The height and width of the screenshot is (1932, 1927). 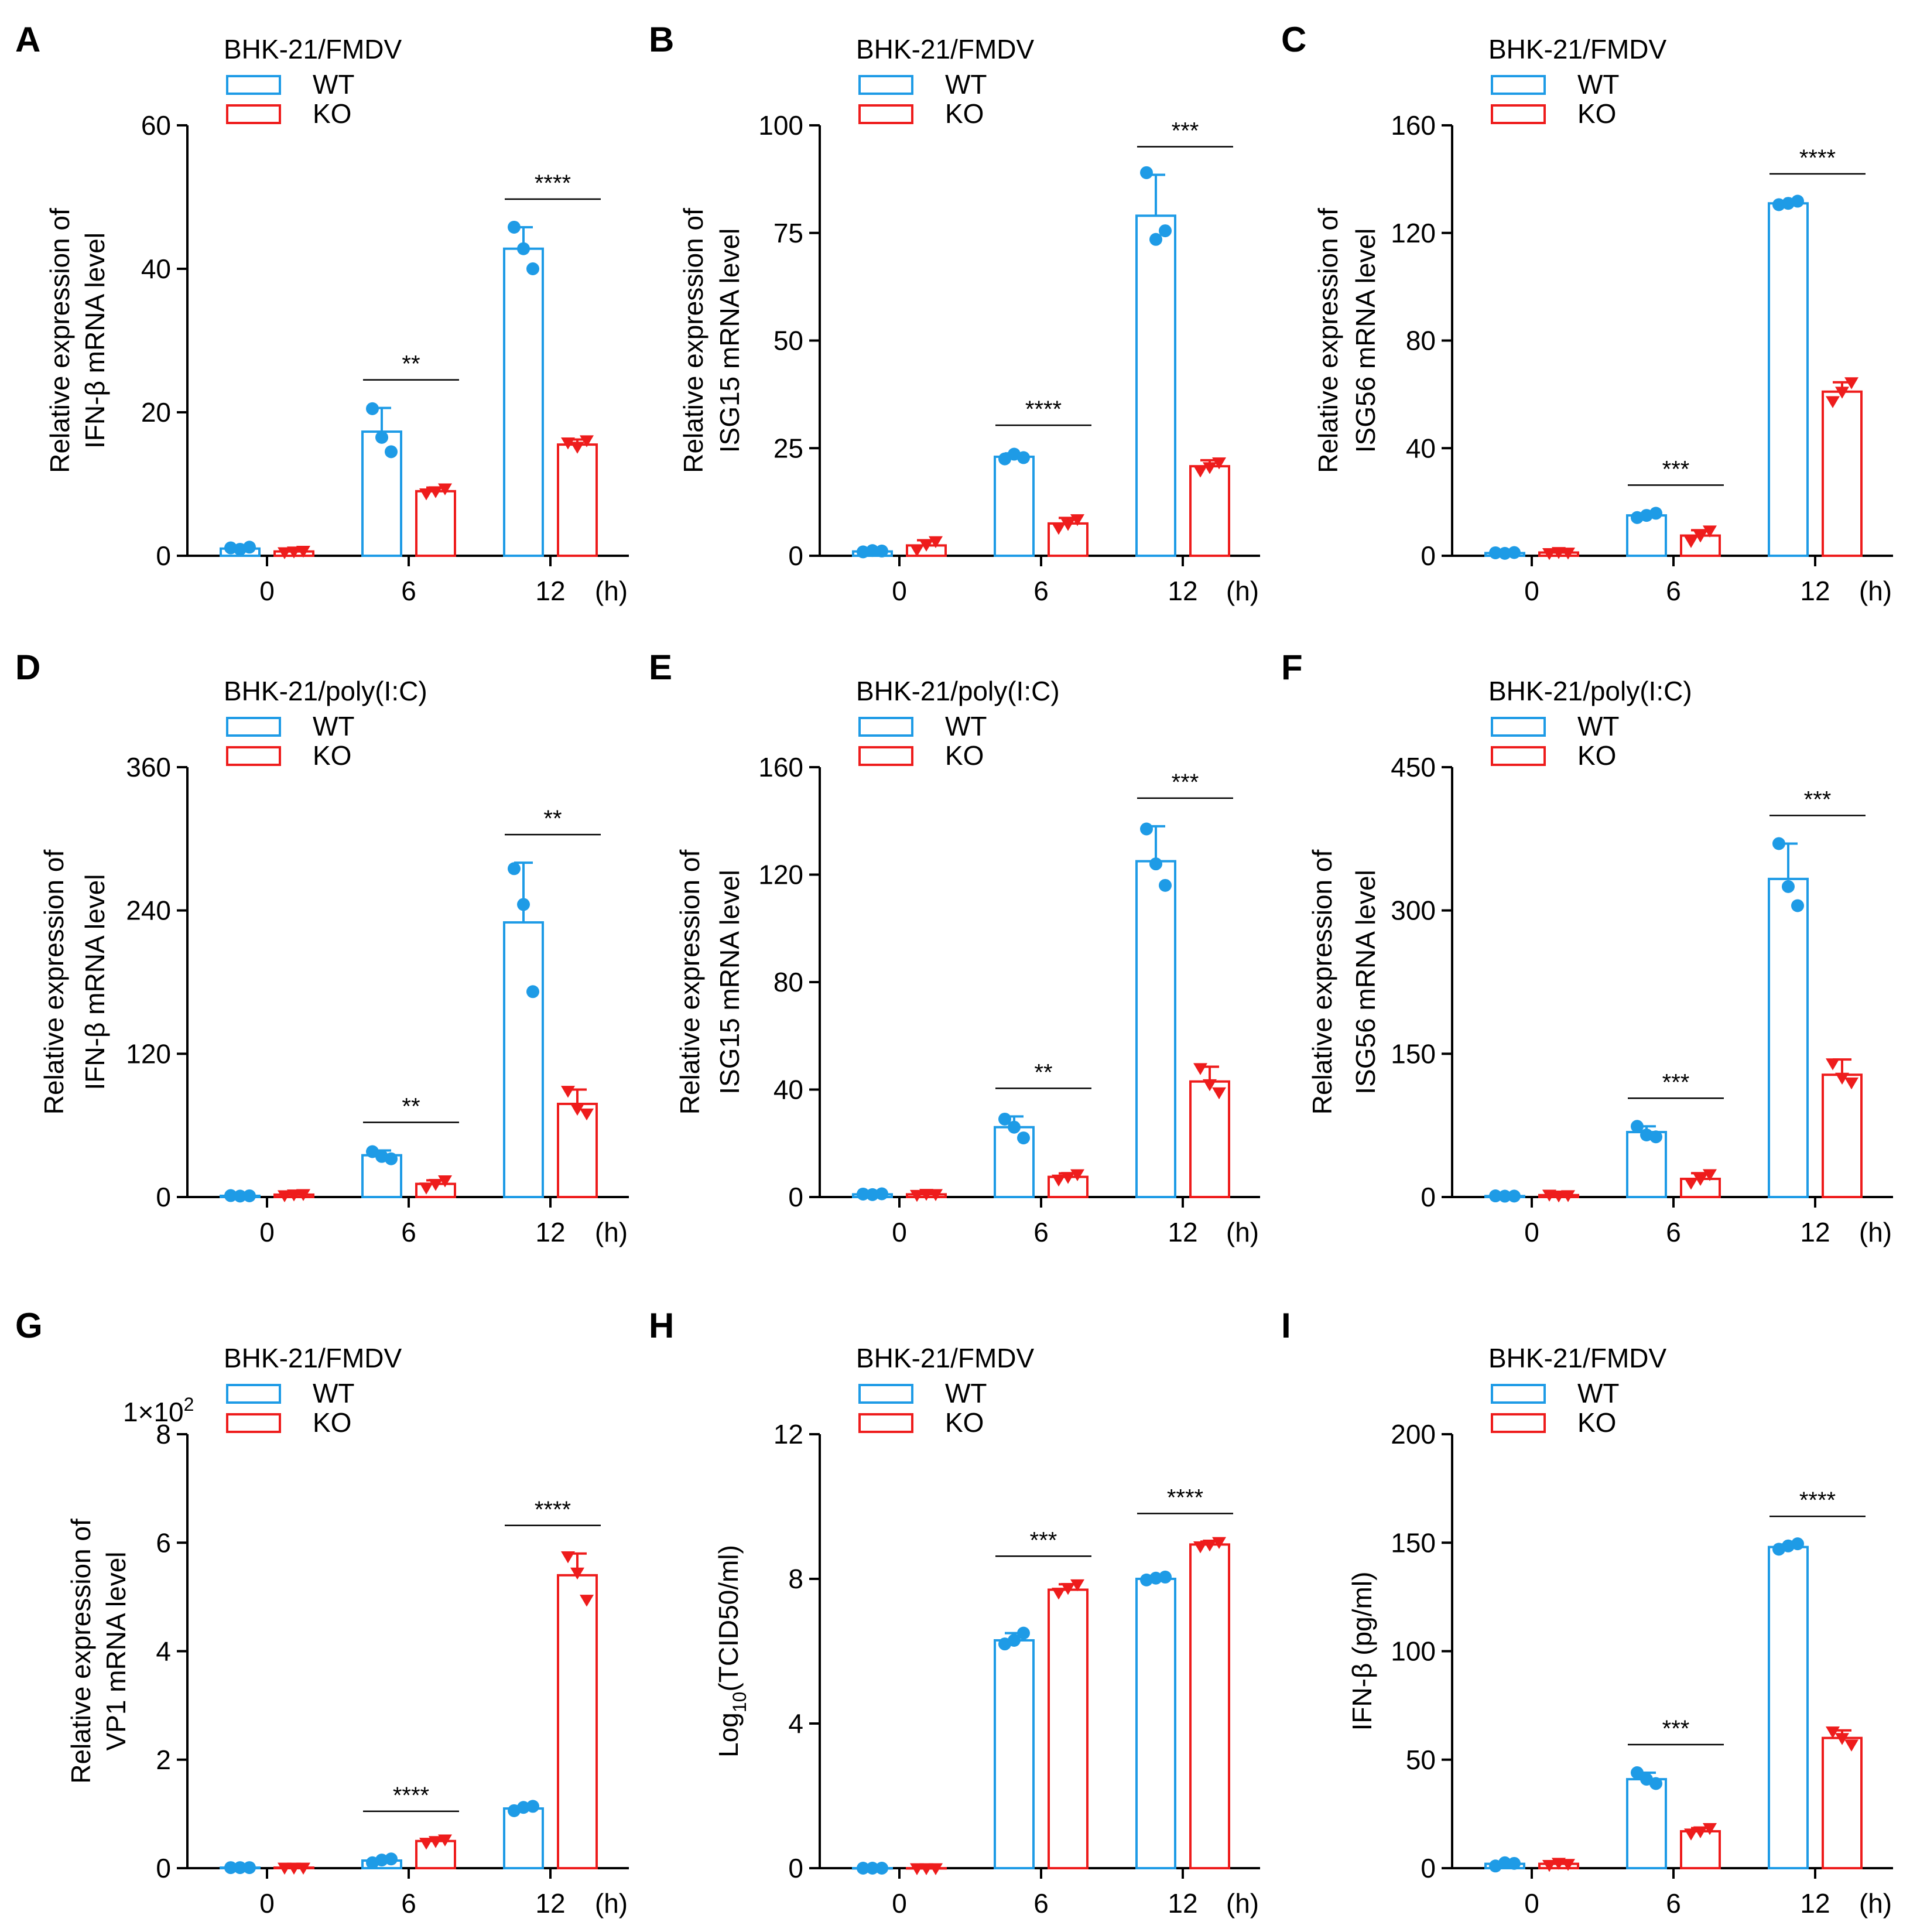 What do you see at coordinates (780, 875) in the screenshot?
I see `y-tick-label: 120` at bounding box center [780, 875].